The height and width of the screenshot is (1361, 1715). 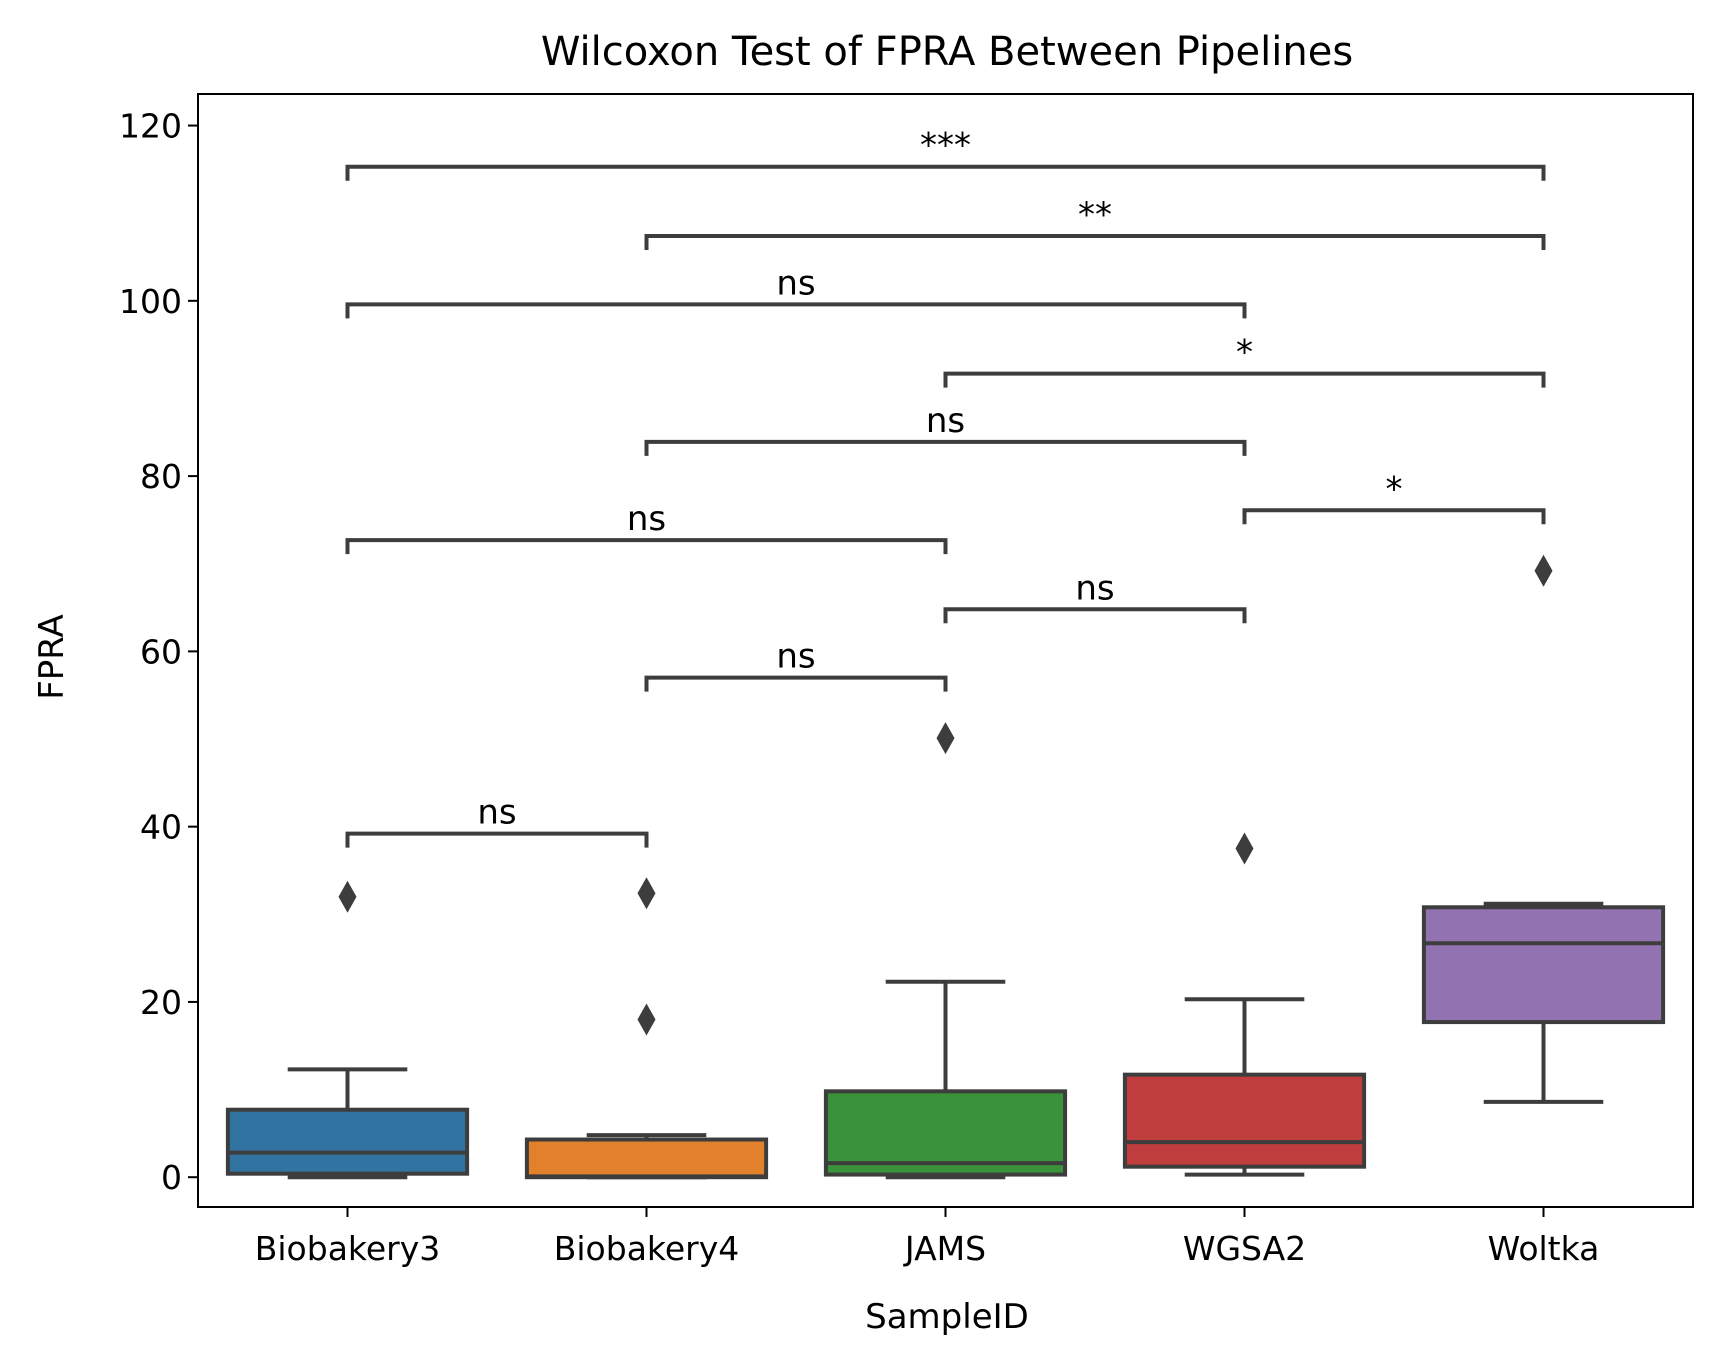 I want to click on y-tick-label: 40, so click(x=161, y=827).